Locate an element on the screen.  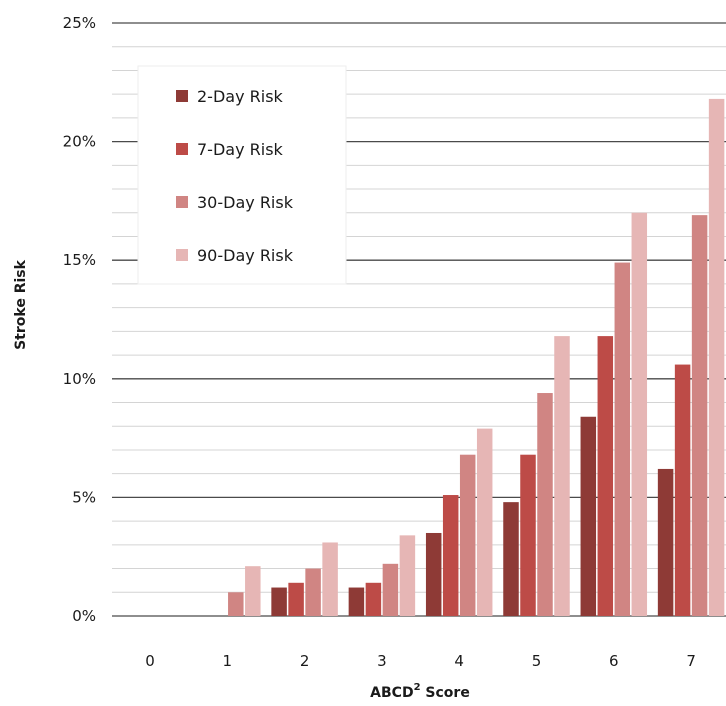
y-axis-ticks: 0% 5% 10% 15% 20% 25% is located at coordinates (79, 319).